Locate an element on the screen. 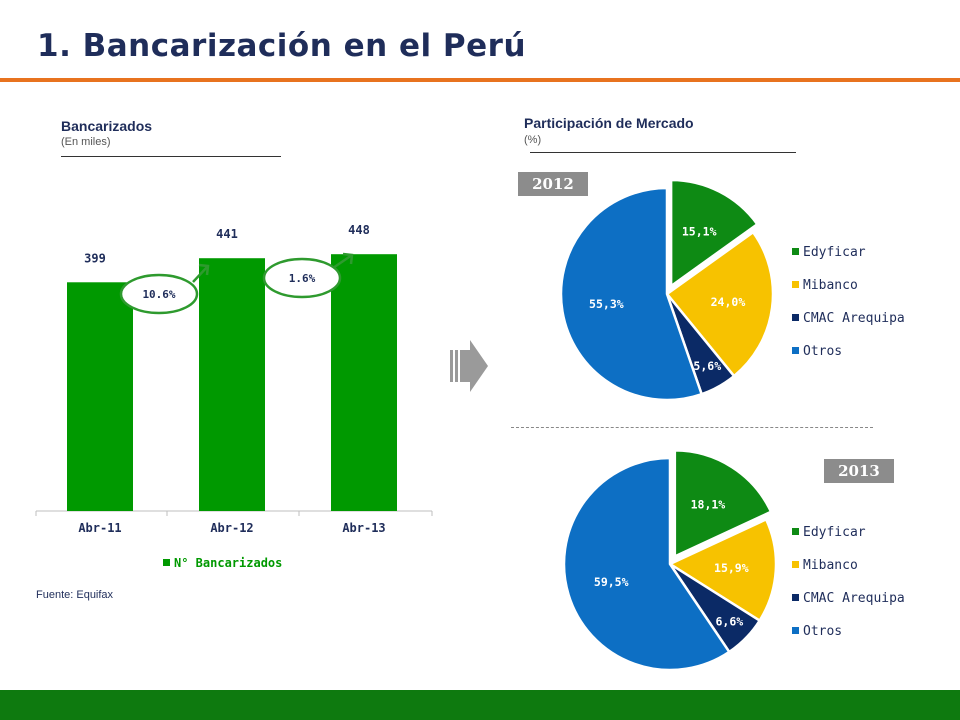 The height and width of the screenshot is (720, 960). bar-value-label: 441 is located at coordinates (227, 234).